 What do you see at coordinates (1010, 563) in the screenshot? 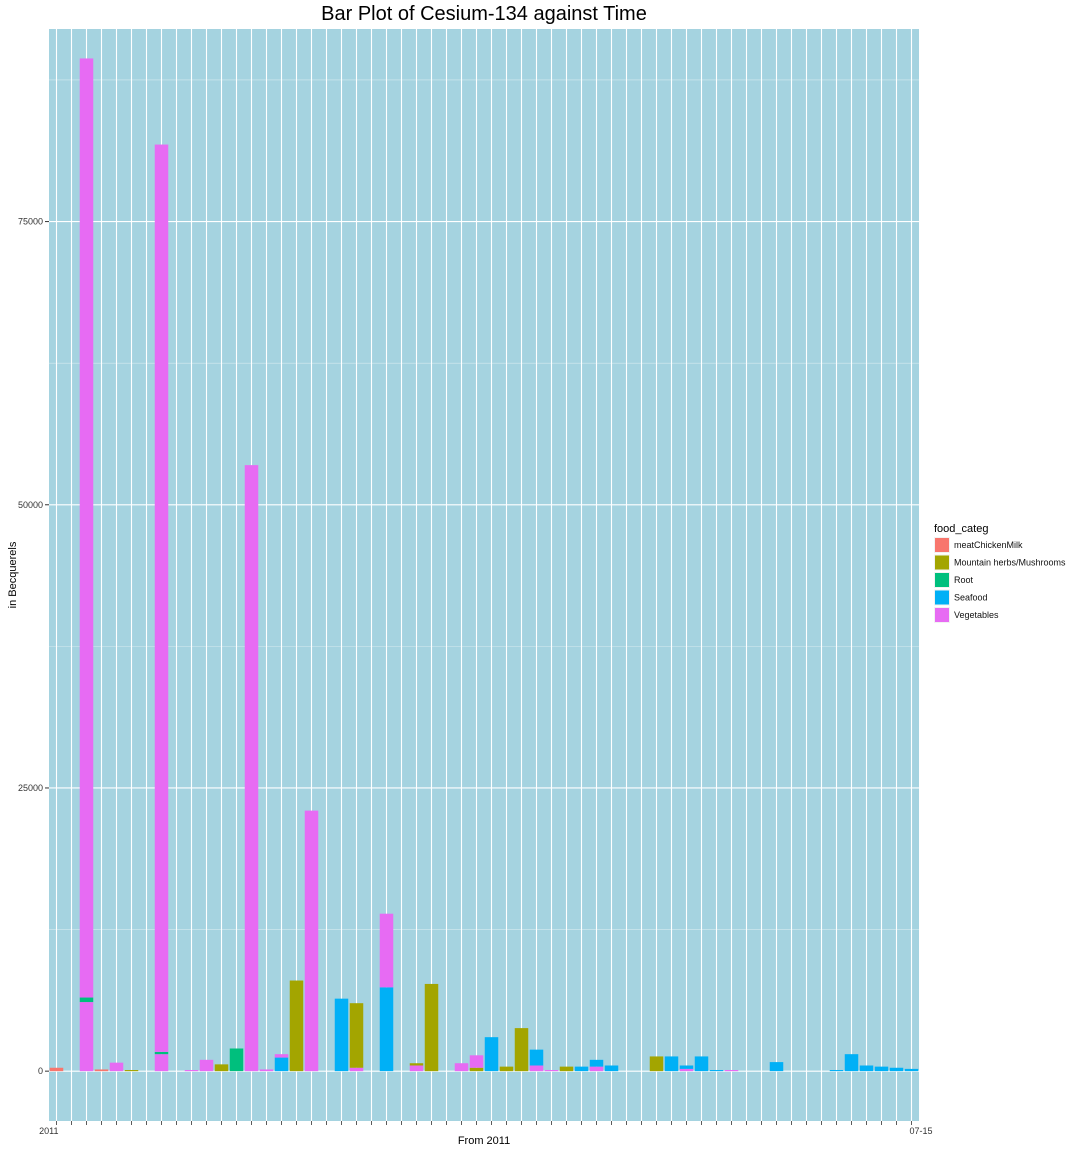
I see `legend-label: Mountain herbs/Mushrooms` at bounding box center [1010, 563].